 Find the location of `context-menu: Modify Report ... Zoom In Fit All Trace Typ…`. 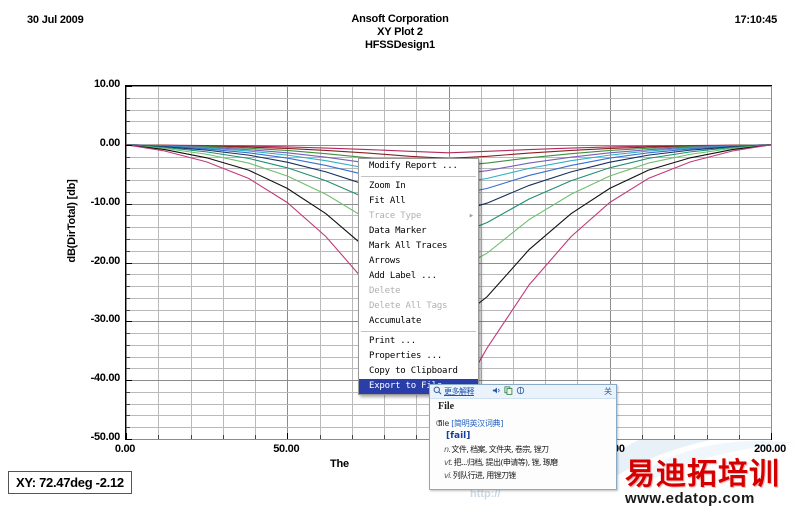

context-menu: Modify Report ... Zoom In Fit All Trace Typ… is located at coordinates (418, 276).